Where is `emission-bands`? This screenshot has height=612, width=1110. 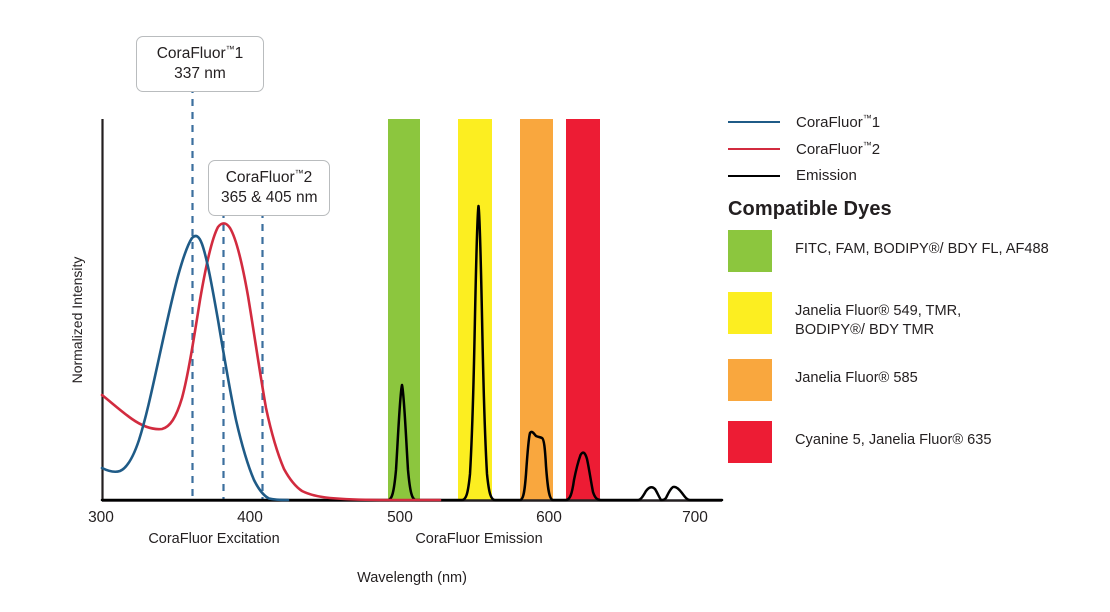 emission-bands is located at coordinates (494, 309).